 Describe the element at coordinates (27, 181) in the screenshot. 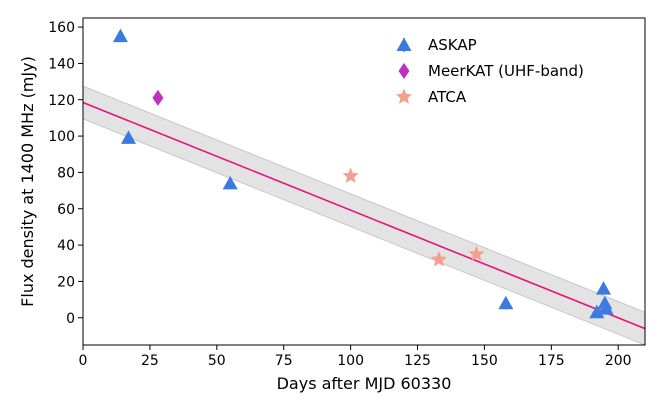

I see `y-axis-label: Flux density at 1400 MHz (mJy)` at that location.